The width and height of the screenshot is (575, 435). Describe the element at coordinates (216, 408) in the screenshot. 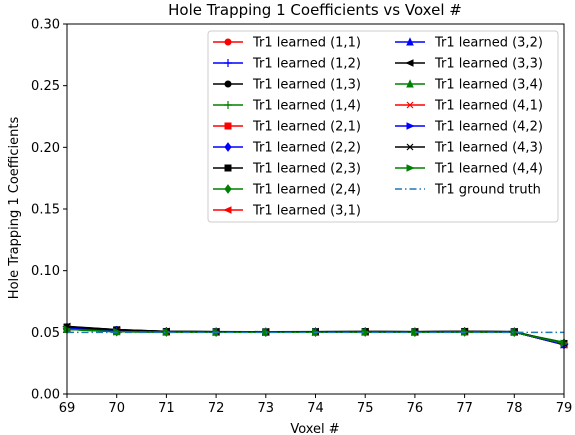

I see `x-tick-label: 72` at that location.